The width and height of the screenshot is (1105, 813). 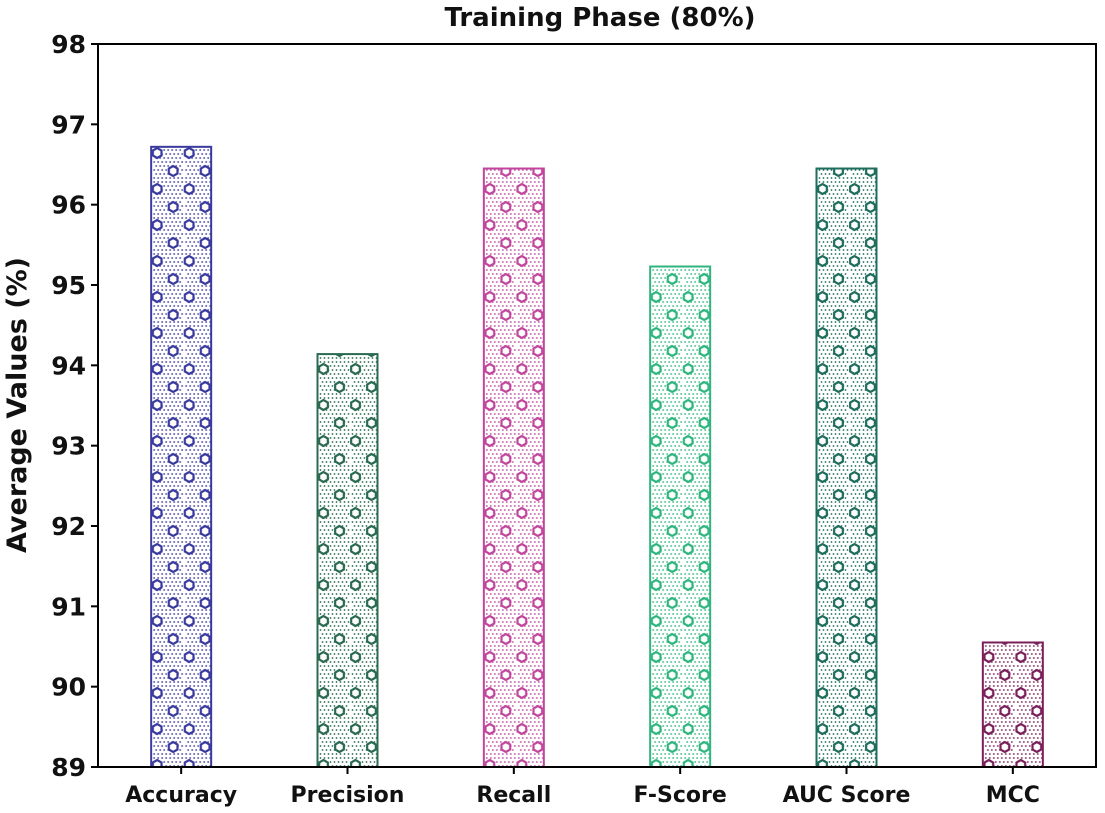 What do you see at coordinates (74, 406) in the screenshot?
I see `y-axis-ticks: 89 90 91 92 93 94 95 96 97 98` at bounding box center [74, 406].